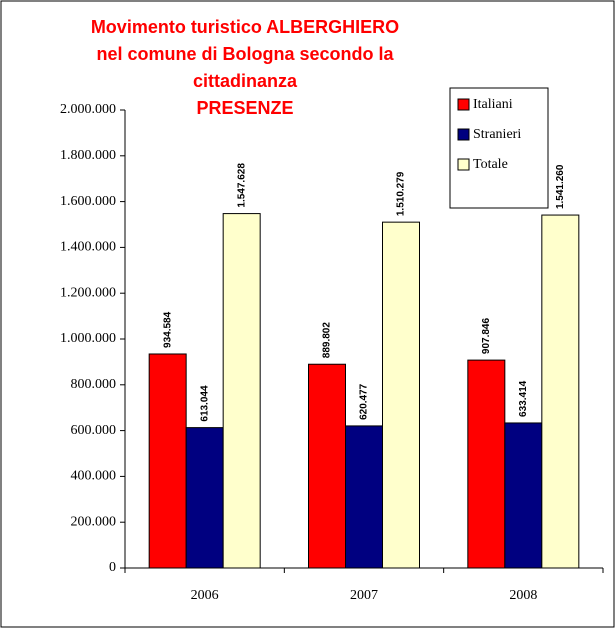 This screenshot has width=616, height=629. Describe the element at coordinates (88, 155) in the screenshot. I see `y-tick-label: 1.800.000` at that location.